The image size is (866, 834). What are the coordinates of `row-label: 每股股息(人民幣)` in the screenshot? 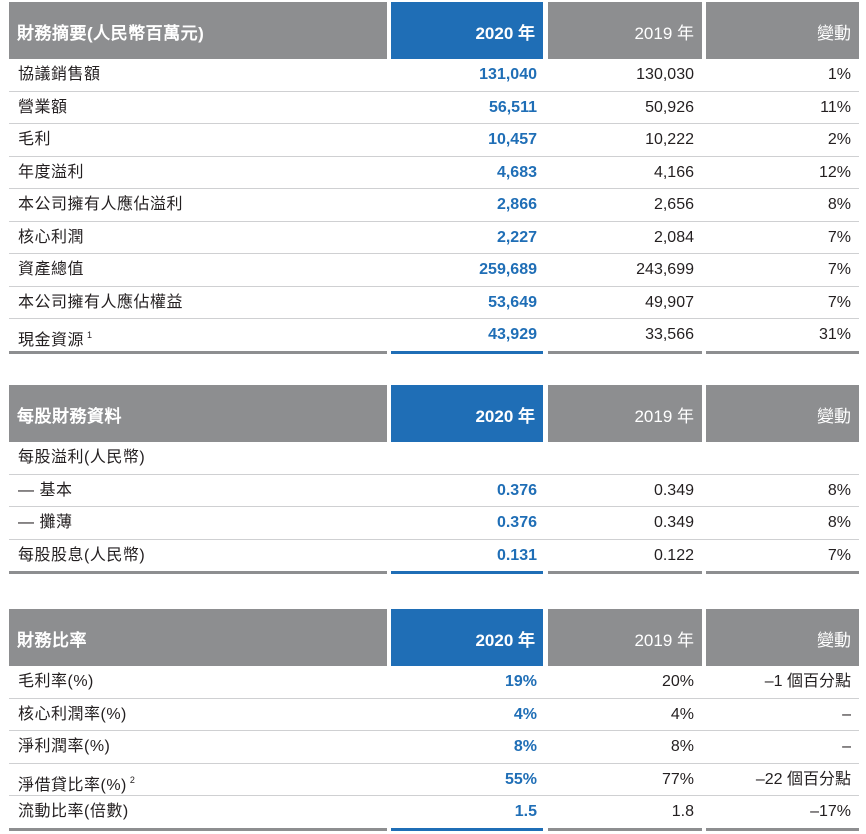 It's located at (198, 555).